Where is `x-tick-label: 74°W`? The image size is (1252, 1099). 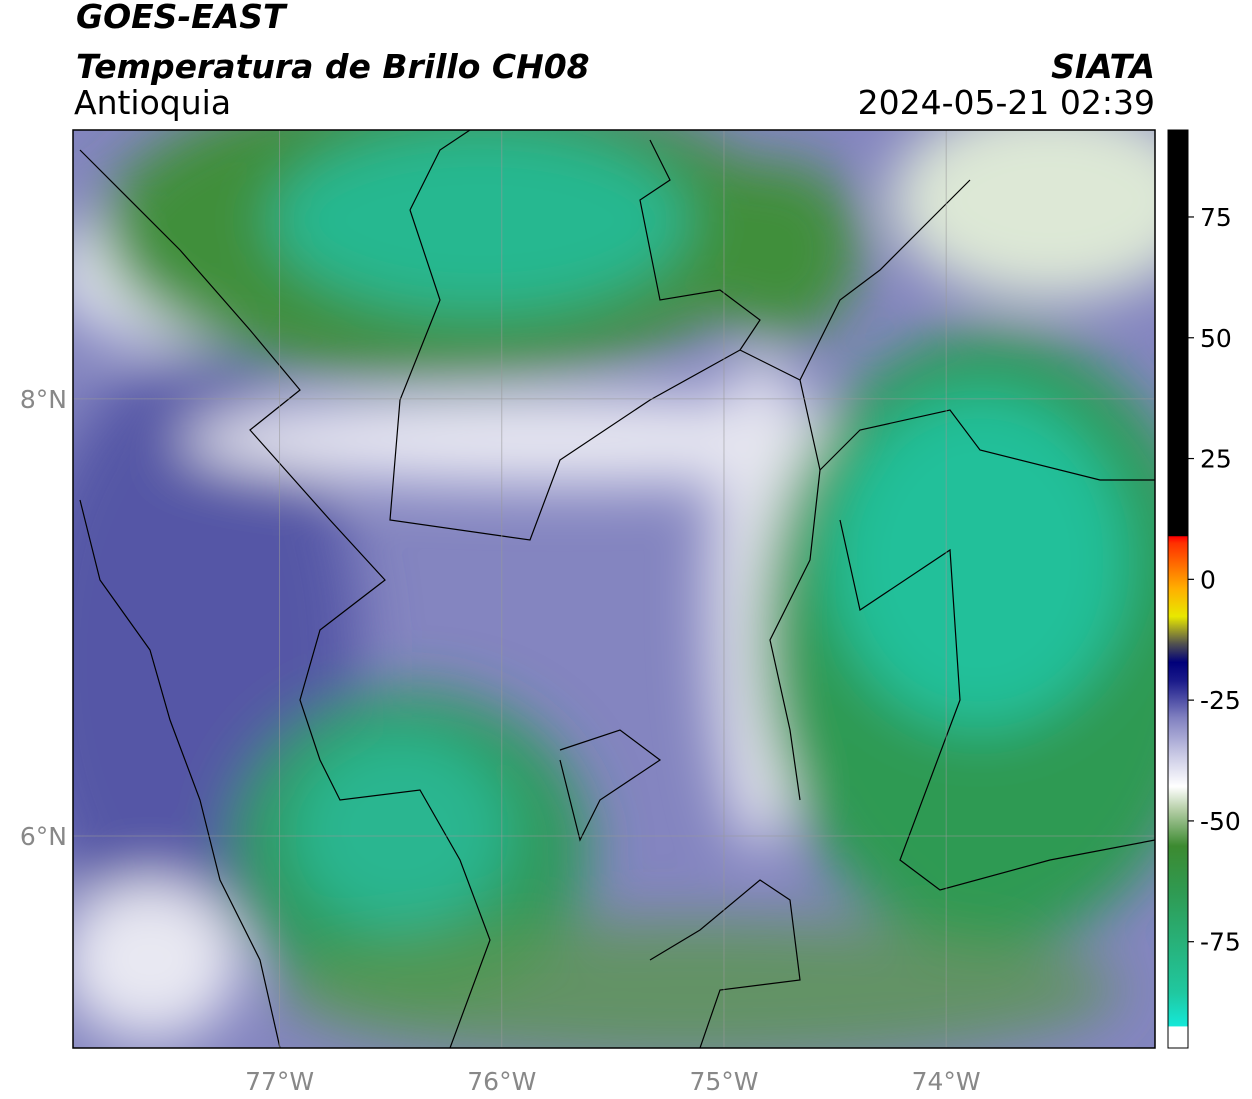 x-tick-label: 74°W is located at coordinates (946, 1081).